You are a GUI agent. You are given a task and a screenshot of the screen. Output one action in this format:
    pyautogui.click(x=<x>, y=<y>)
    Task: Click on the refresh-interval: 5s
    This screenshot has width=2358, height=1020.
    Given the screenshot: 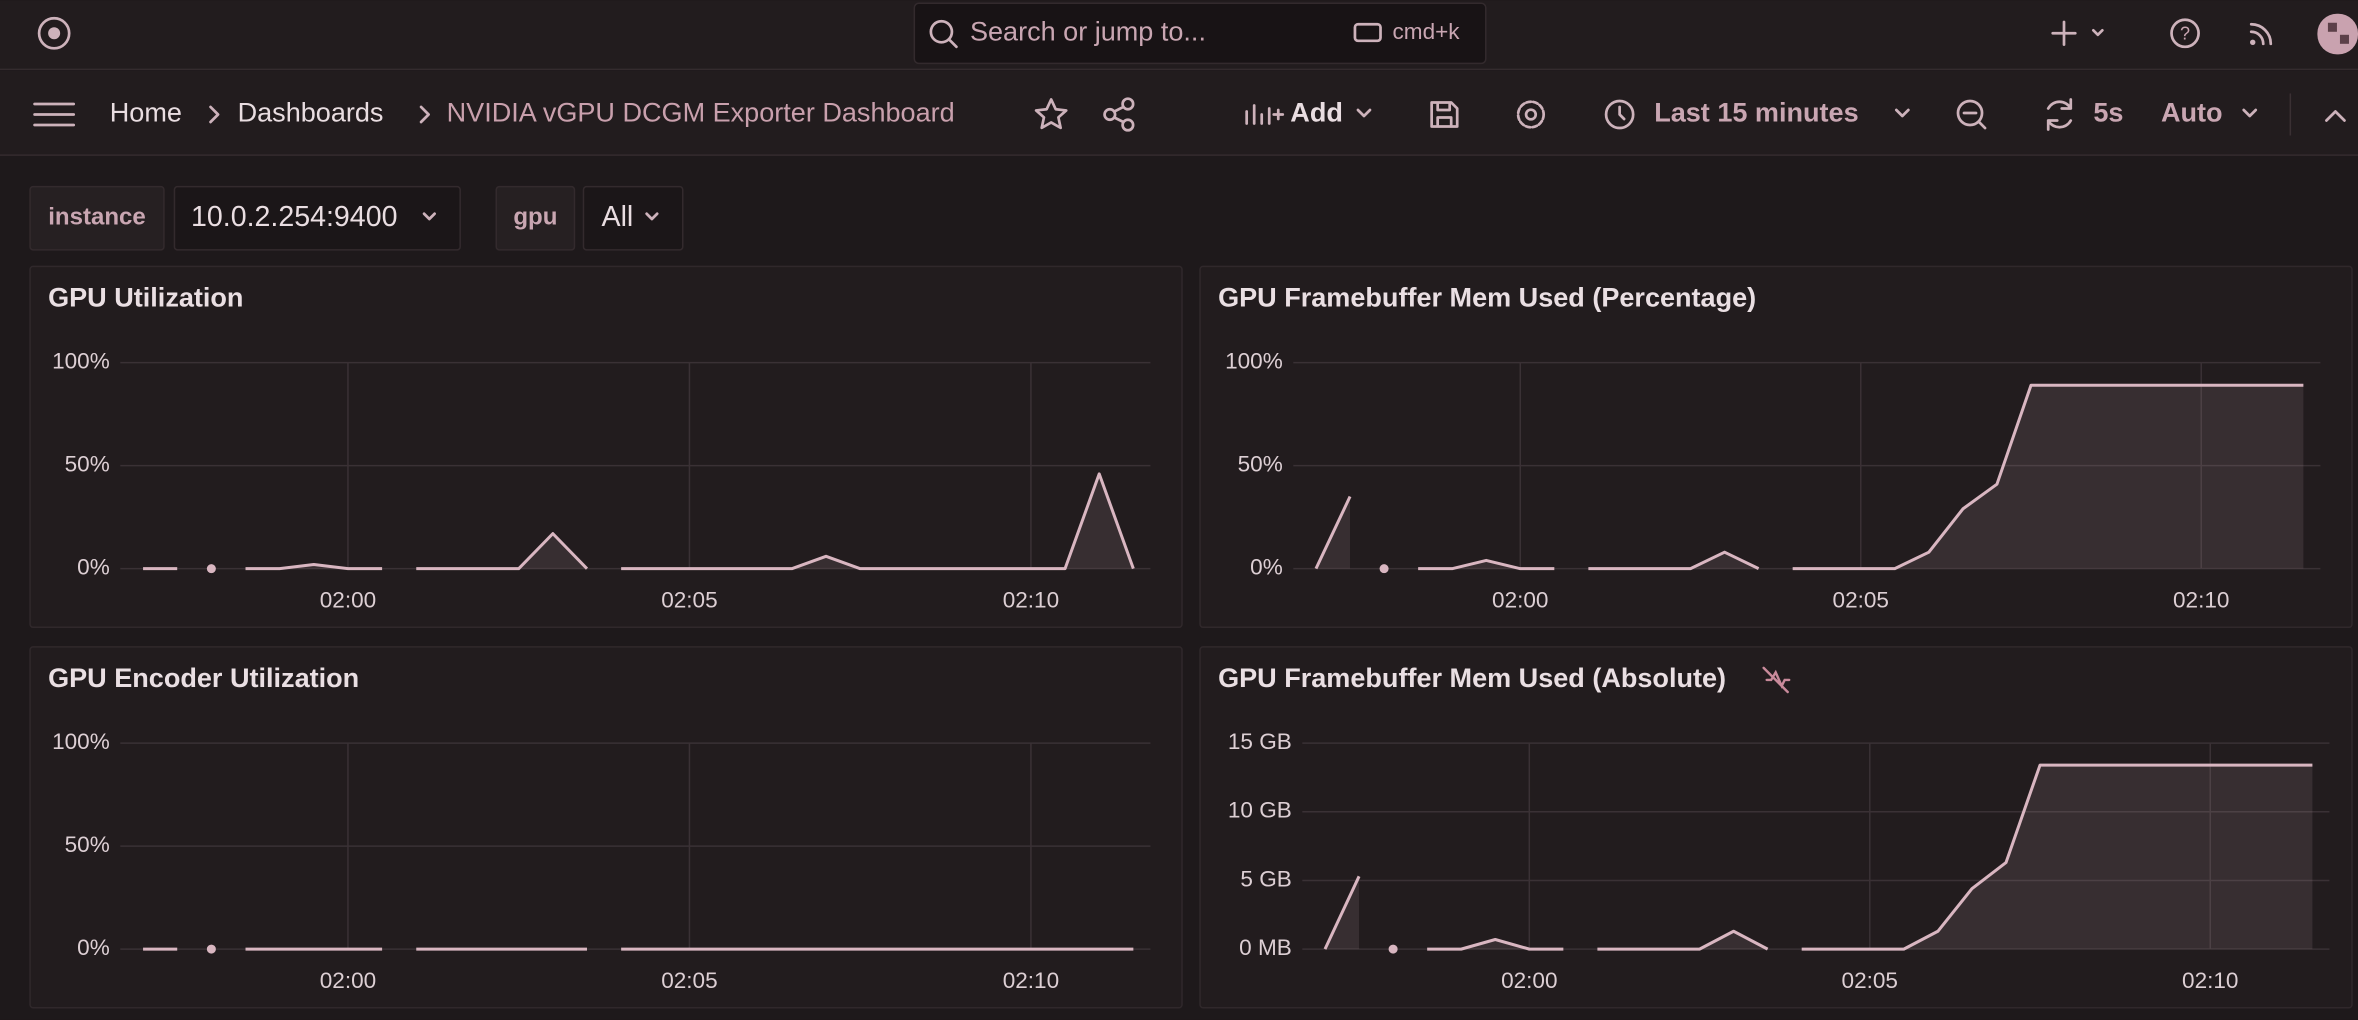 What is the action you would take?
    pyautogui.click(x=2108, y=113)
    